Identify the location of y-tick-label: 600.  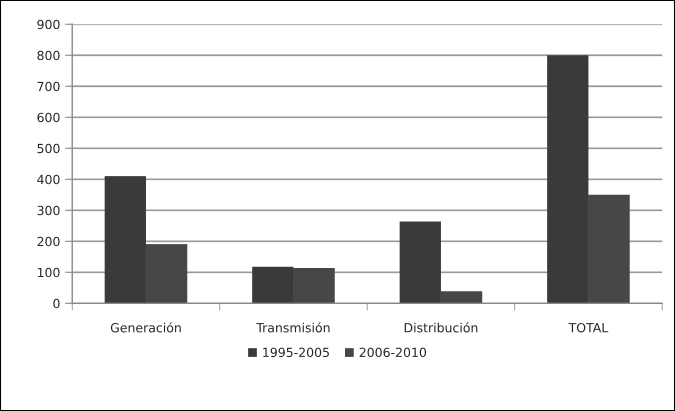
(48, 117).